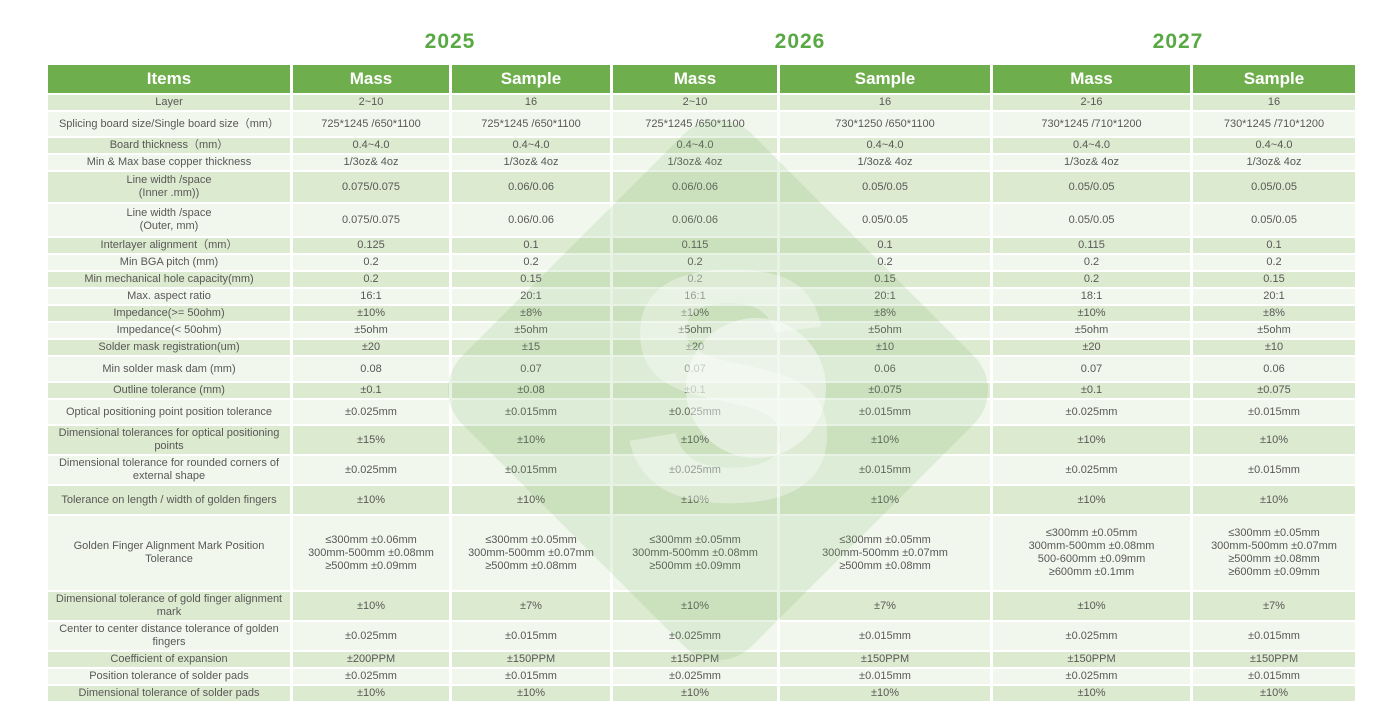 This screenshot has width=1400, height=728. I want to click on cell-value: 1/3oz& 4oz, so click(885, 162).